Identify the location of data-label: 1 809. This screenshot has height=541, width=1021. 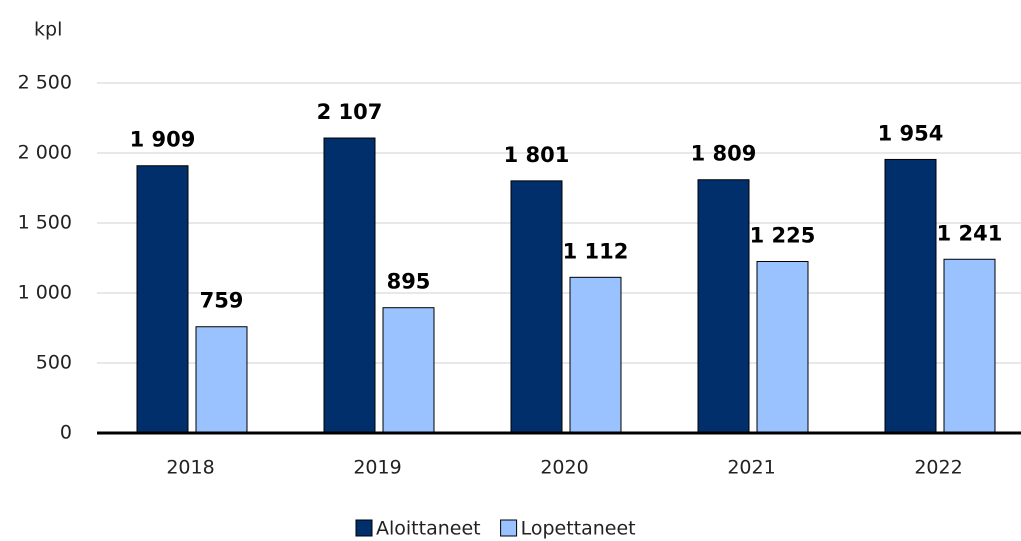
(724, 154).